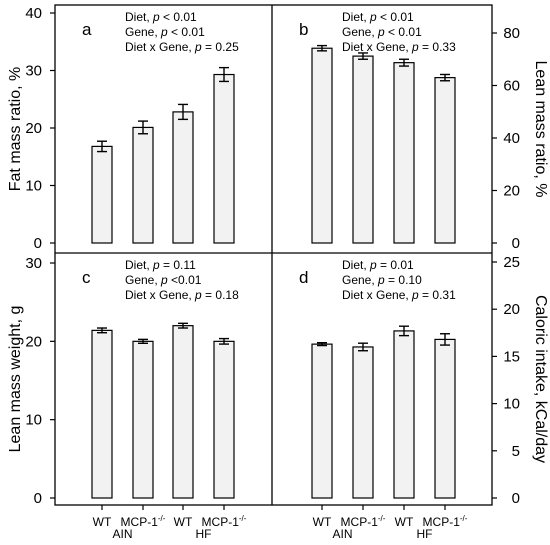  I want to click on y-axis-title: Lean mass weight, g, so click(15, 379).